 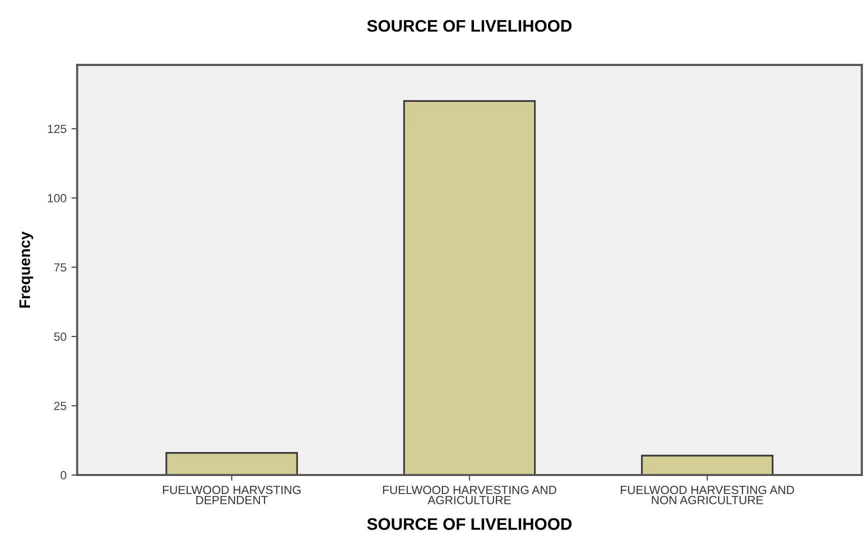 I want to click on x-tick-label: FUELWOOD HARVESTING AND NON AGRICULTURE, so click(x=707, y=495).